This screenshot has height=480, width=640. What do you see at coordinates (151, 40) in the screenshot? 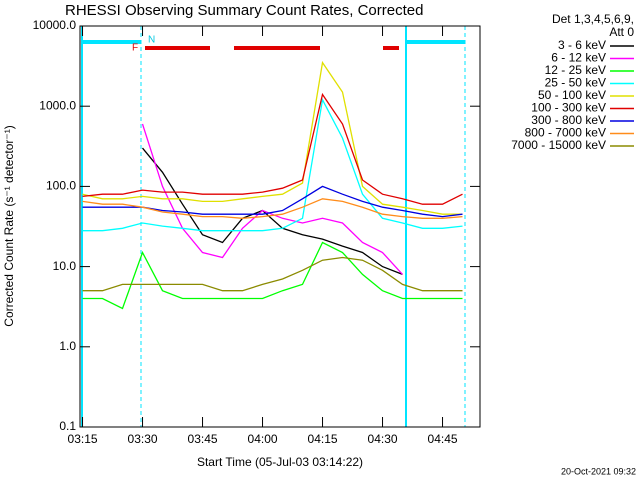
I see `annotation: N` at bounding box center [151, 40].